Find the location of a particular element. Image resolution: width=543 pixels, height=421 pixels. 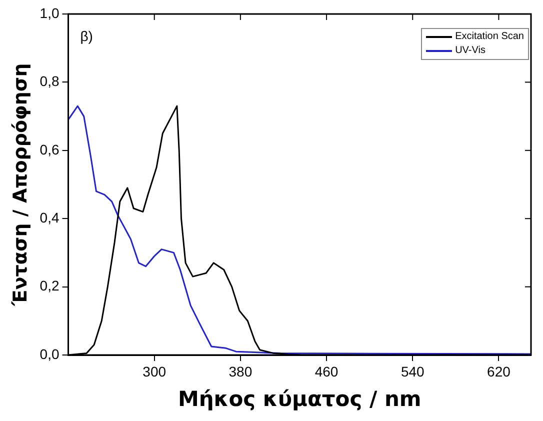

y-tick-label: 0,8 is located at coordinates (50, 81).